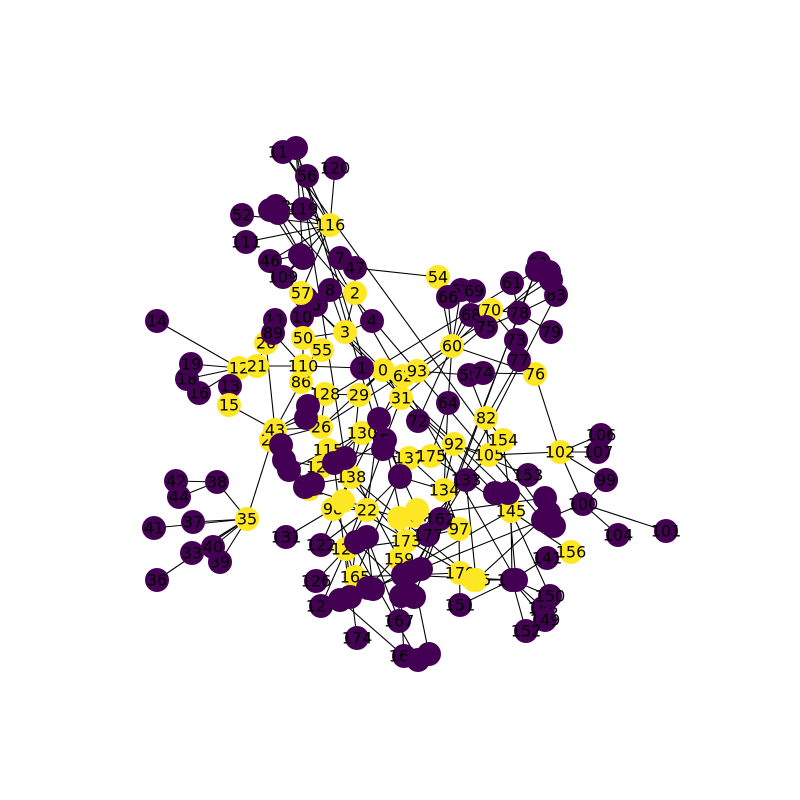  I want to click on node-label: 41, so click(154, 528).